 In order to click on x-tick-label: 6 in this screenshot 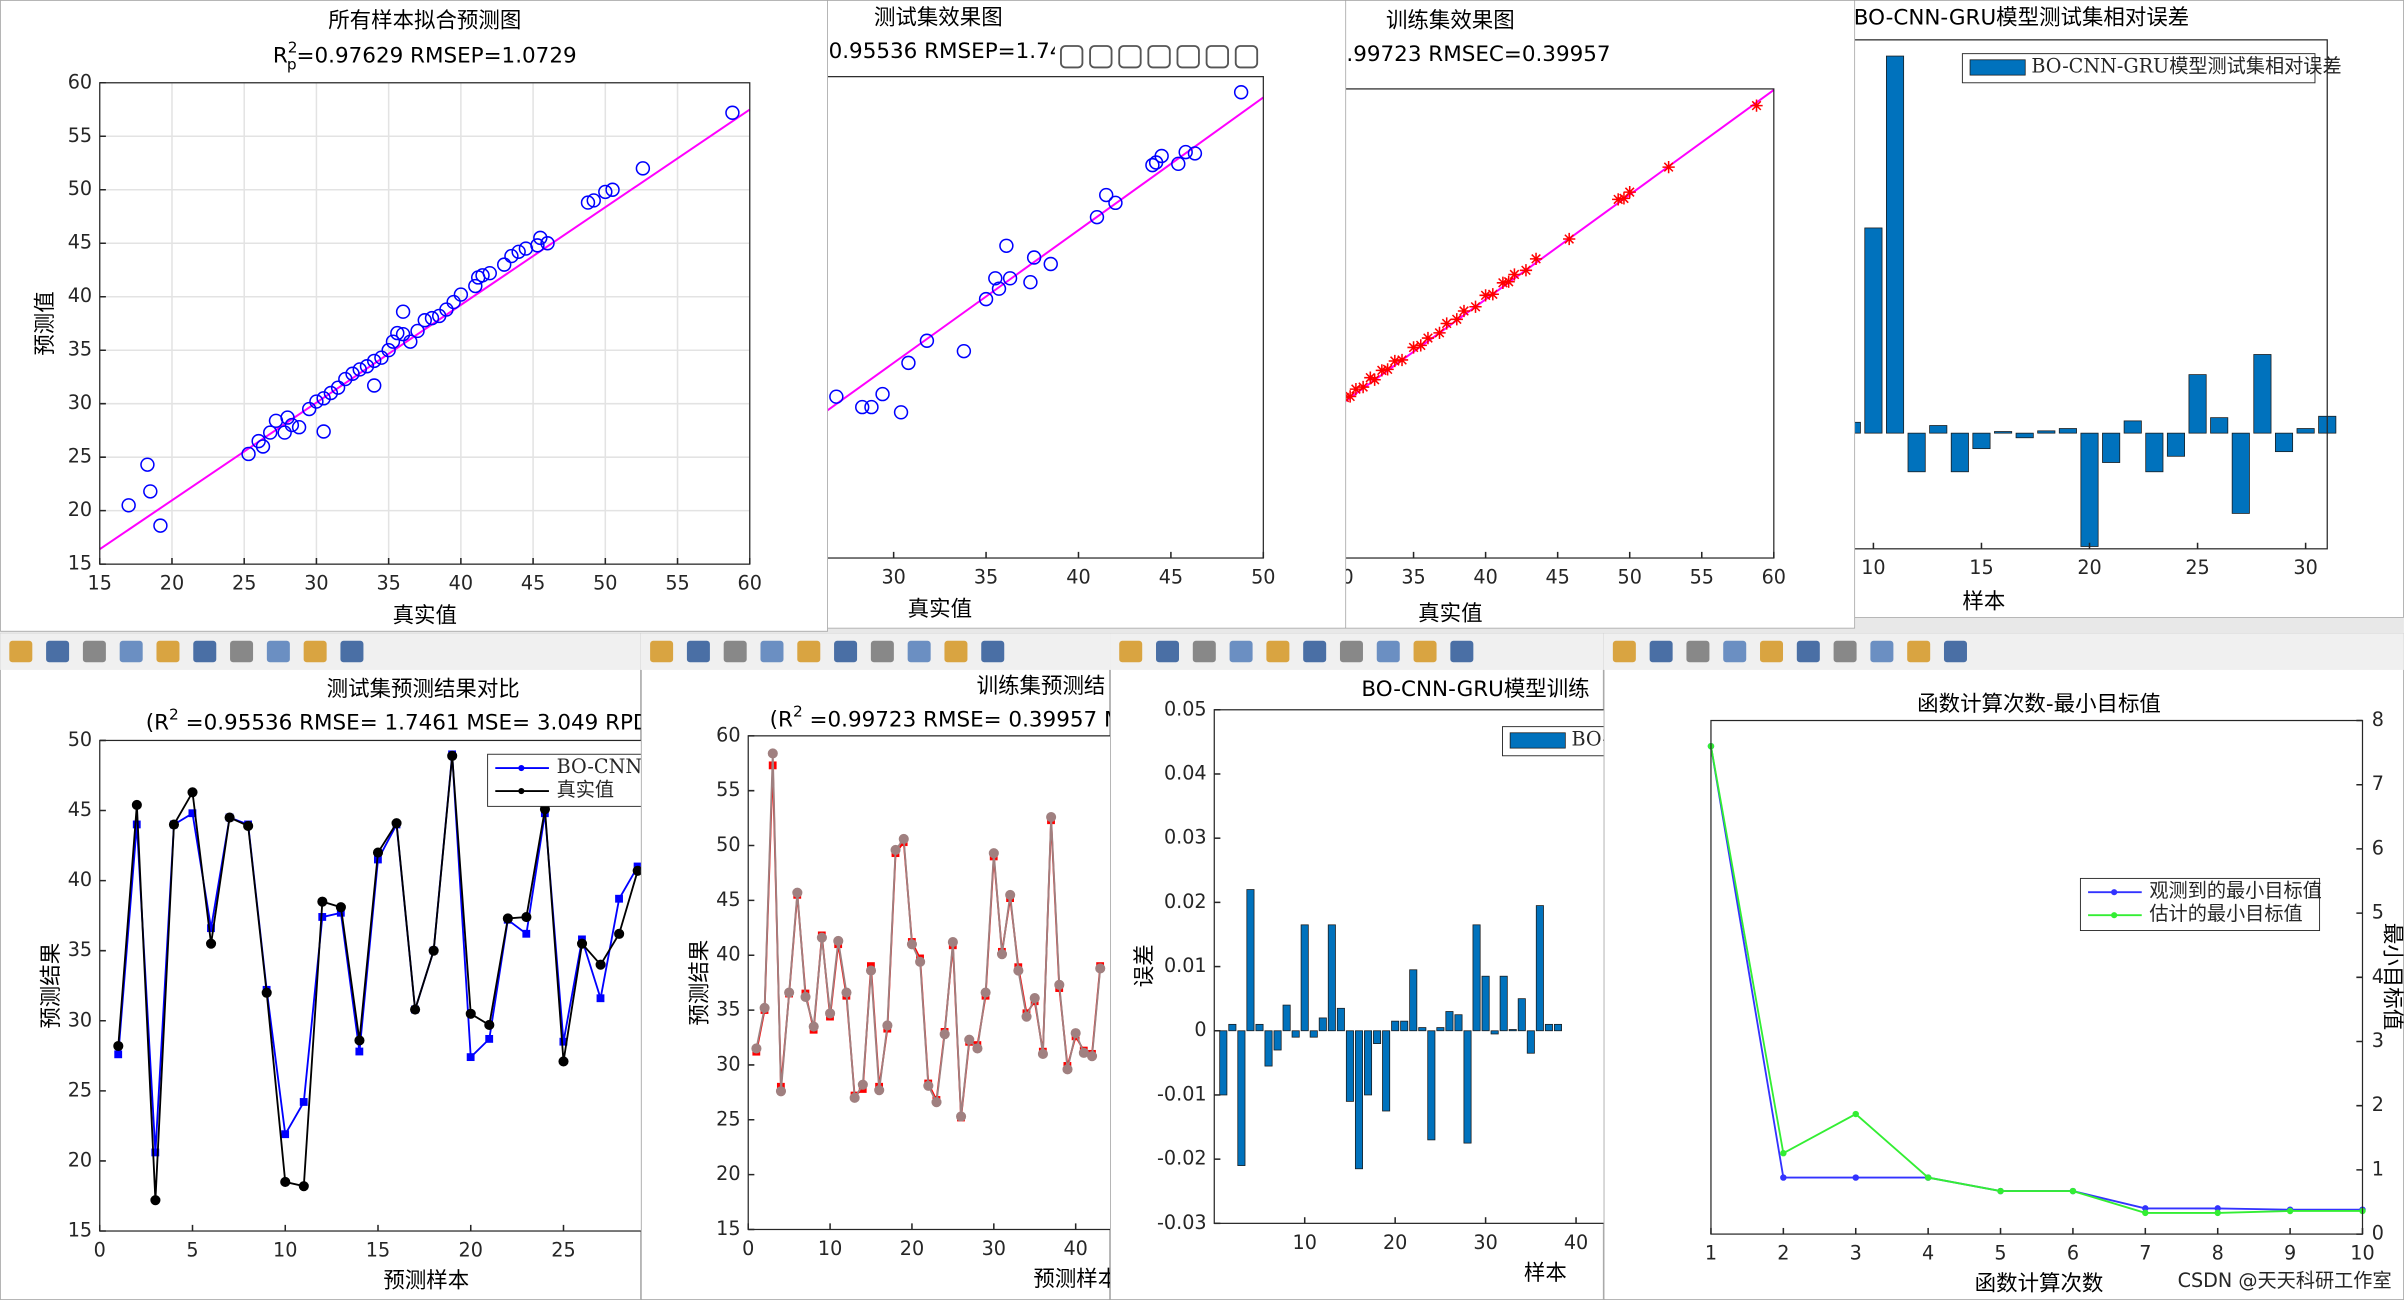, I will do `click(2073, 1253)`.